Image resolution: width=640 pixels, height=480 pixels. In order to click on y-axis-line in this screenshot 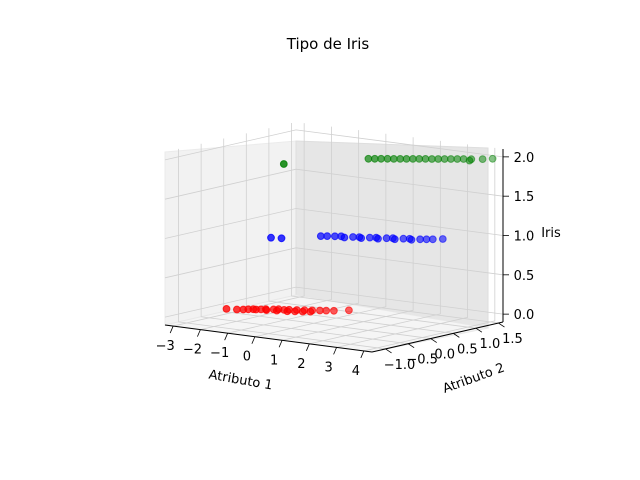, I will do `click(437, 337)`.